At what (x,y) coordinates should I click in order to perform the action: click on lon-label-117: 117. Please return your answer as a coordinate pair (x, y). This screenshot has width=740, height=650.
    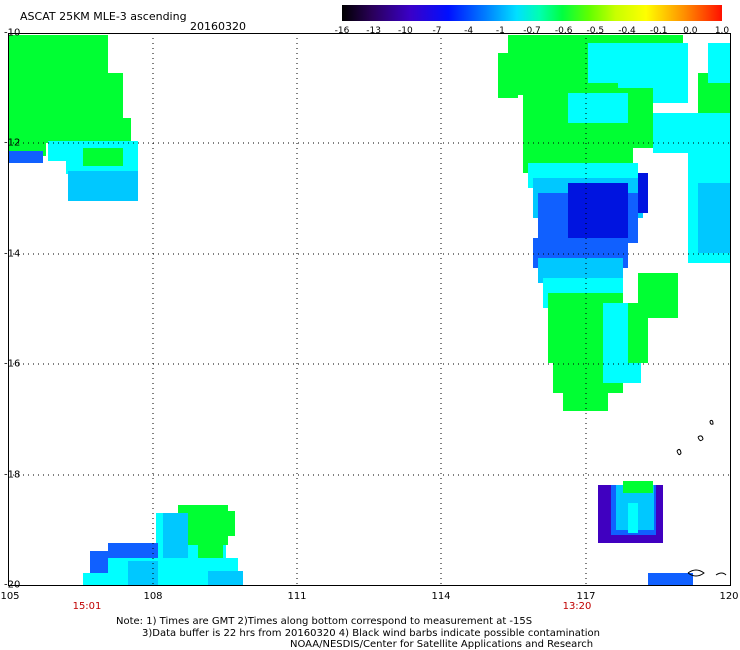
    Looking at the image, I should click on (586, 596).